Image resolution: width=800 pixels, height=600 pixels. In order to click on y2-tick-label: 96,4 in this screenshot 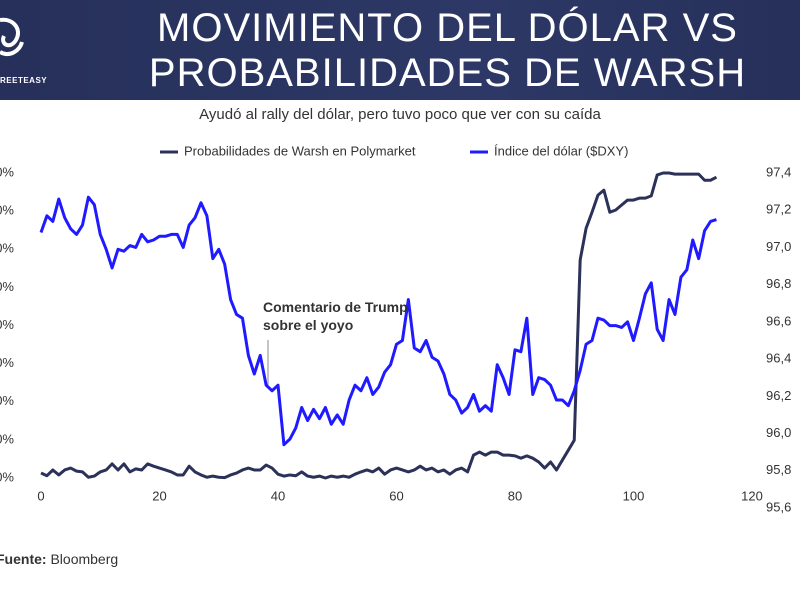, I will do `click(778, 358)`.